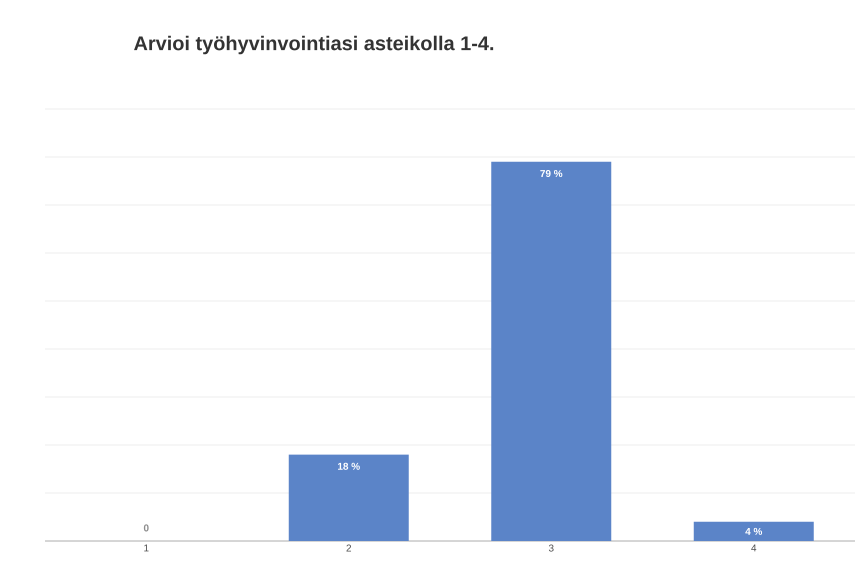 This screenshot has height=576, width=861. Describe the element at coordinates (349, 548) in the screenshot. I see `x-tick-label: 2` at that location.